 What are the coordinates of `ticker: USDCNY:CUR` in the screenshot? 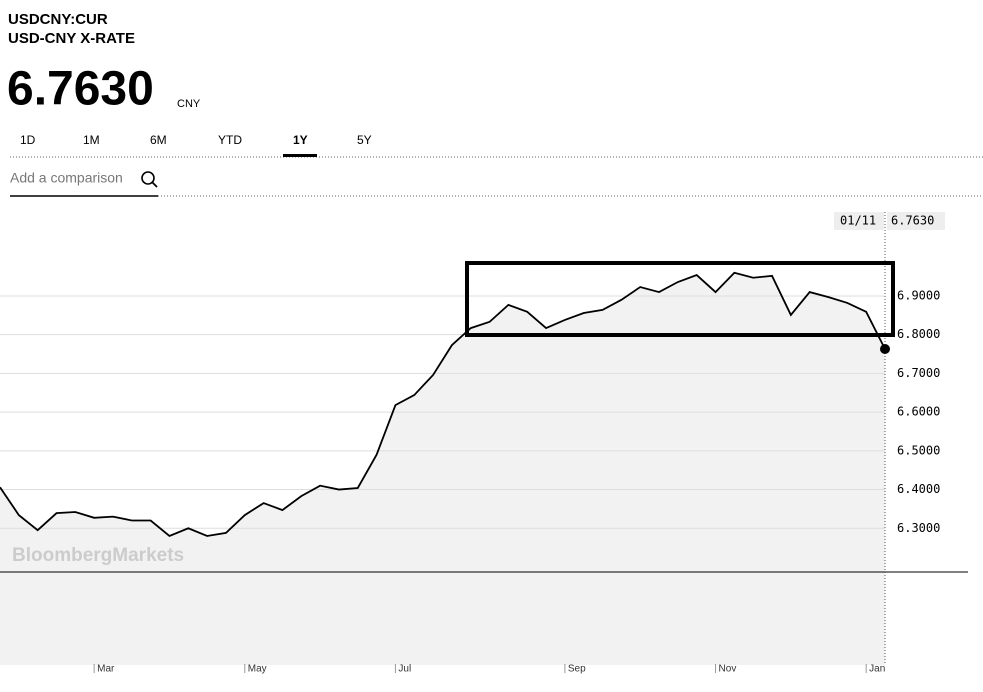 It's located at (58, 19).